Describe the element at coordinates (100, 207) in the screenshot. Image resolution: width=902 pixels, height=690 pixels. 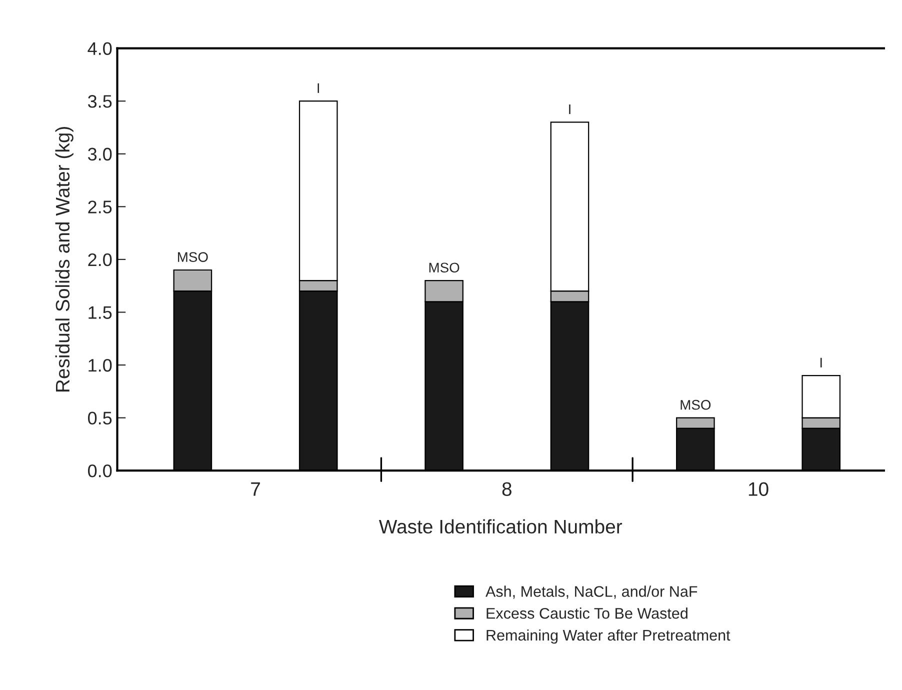
I see `y-tick-label: 2.5` at that location.